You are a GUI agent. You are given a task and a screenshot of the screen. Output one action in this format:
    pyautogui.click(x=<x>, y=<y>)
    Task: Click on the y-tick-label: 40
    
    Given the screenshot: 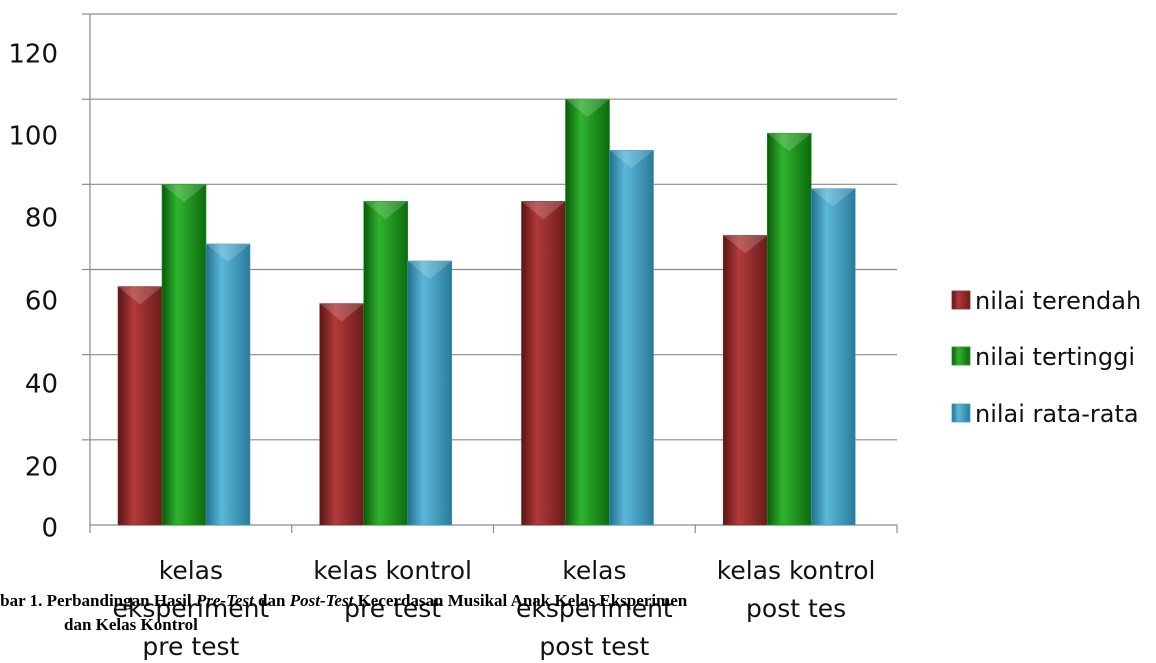 What is the action you would take?
    pyautogui.click(x=41, y=385)
    